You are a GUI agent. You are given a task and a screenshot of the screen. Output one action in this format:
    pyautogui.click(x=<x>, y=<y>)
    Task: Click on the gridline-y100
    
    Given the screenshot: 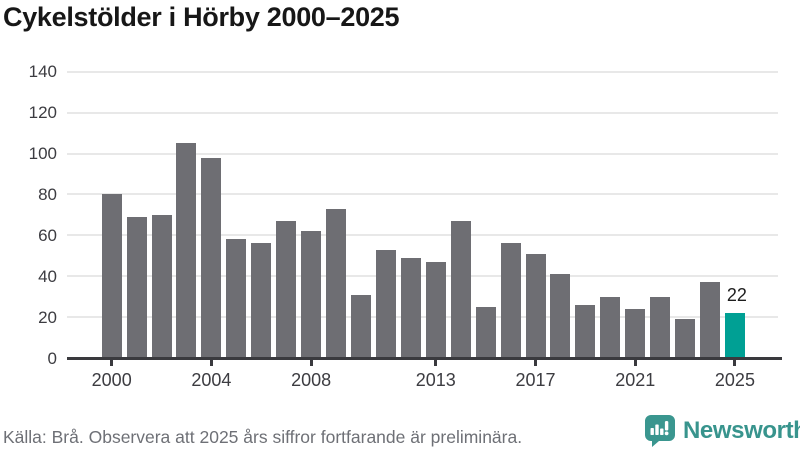 What is the action you would take?
    pyautogui.click(x=422, y=153)
    